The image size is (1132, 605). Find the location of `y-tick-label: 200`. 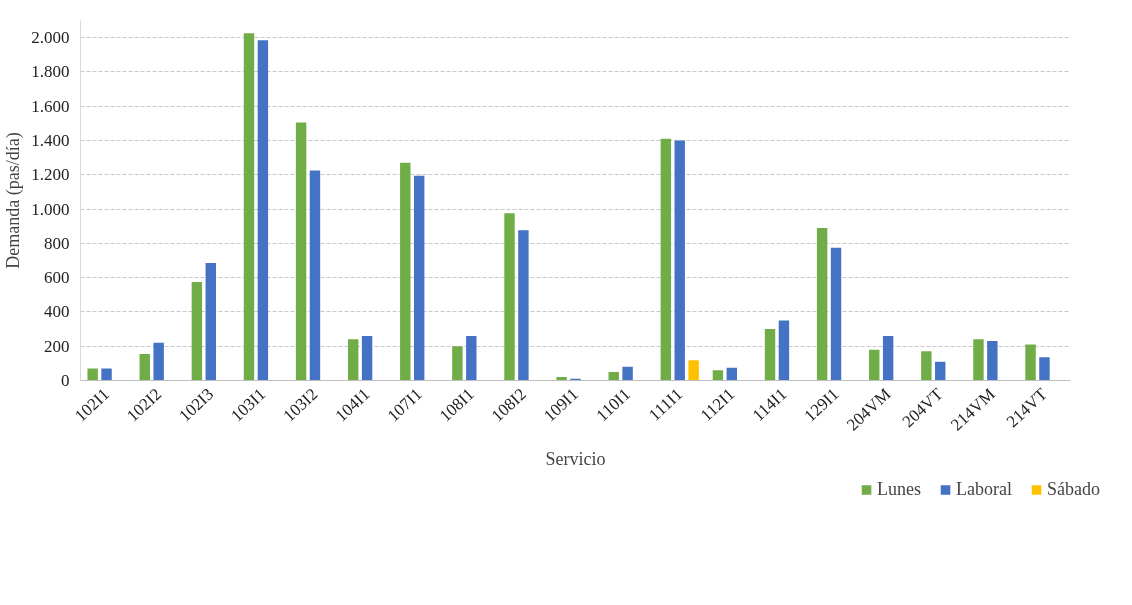

y-tick-label: 200 is located at coordinates (57, 346).